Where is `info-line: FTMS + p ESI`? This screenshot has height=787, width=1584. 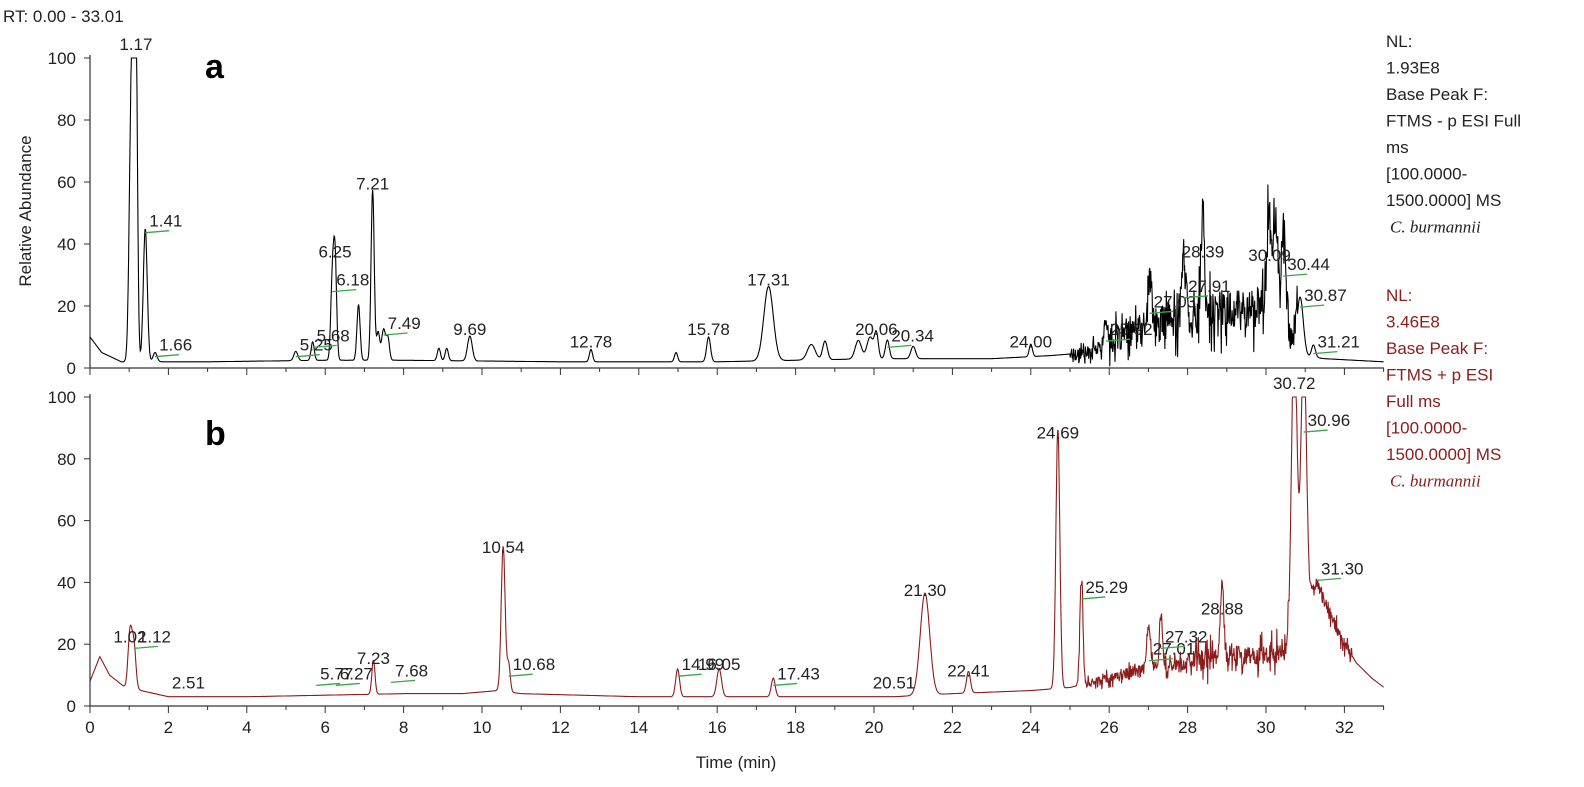
info-line: FTMS + p ESI is located at coordinates (1439, 375).